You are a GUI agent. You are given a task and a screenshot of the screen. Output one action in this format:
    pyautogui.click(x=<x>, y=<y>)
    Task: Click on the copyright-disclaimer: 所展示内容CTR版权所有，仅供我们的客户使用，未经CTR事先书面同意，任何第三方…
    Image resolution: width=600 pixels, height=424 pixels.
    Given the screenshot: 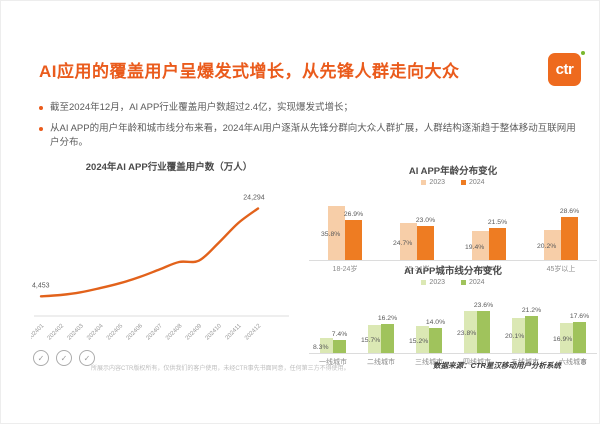 What is the action you would take?
    pyautogui.click(x=220, y=369)
    